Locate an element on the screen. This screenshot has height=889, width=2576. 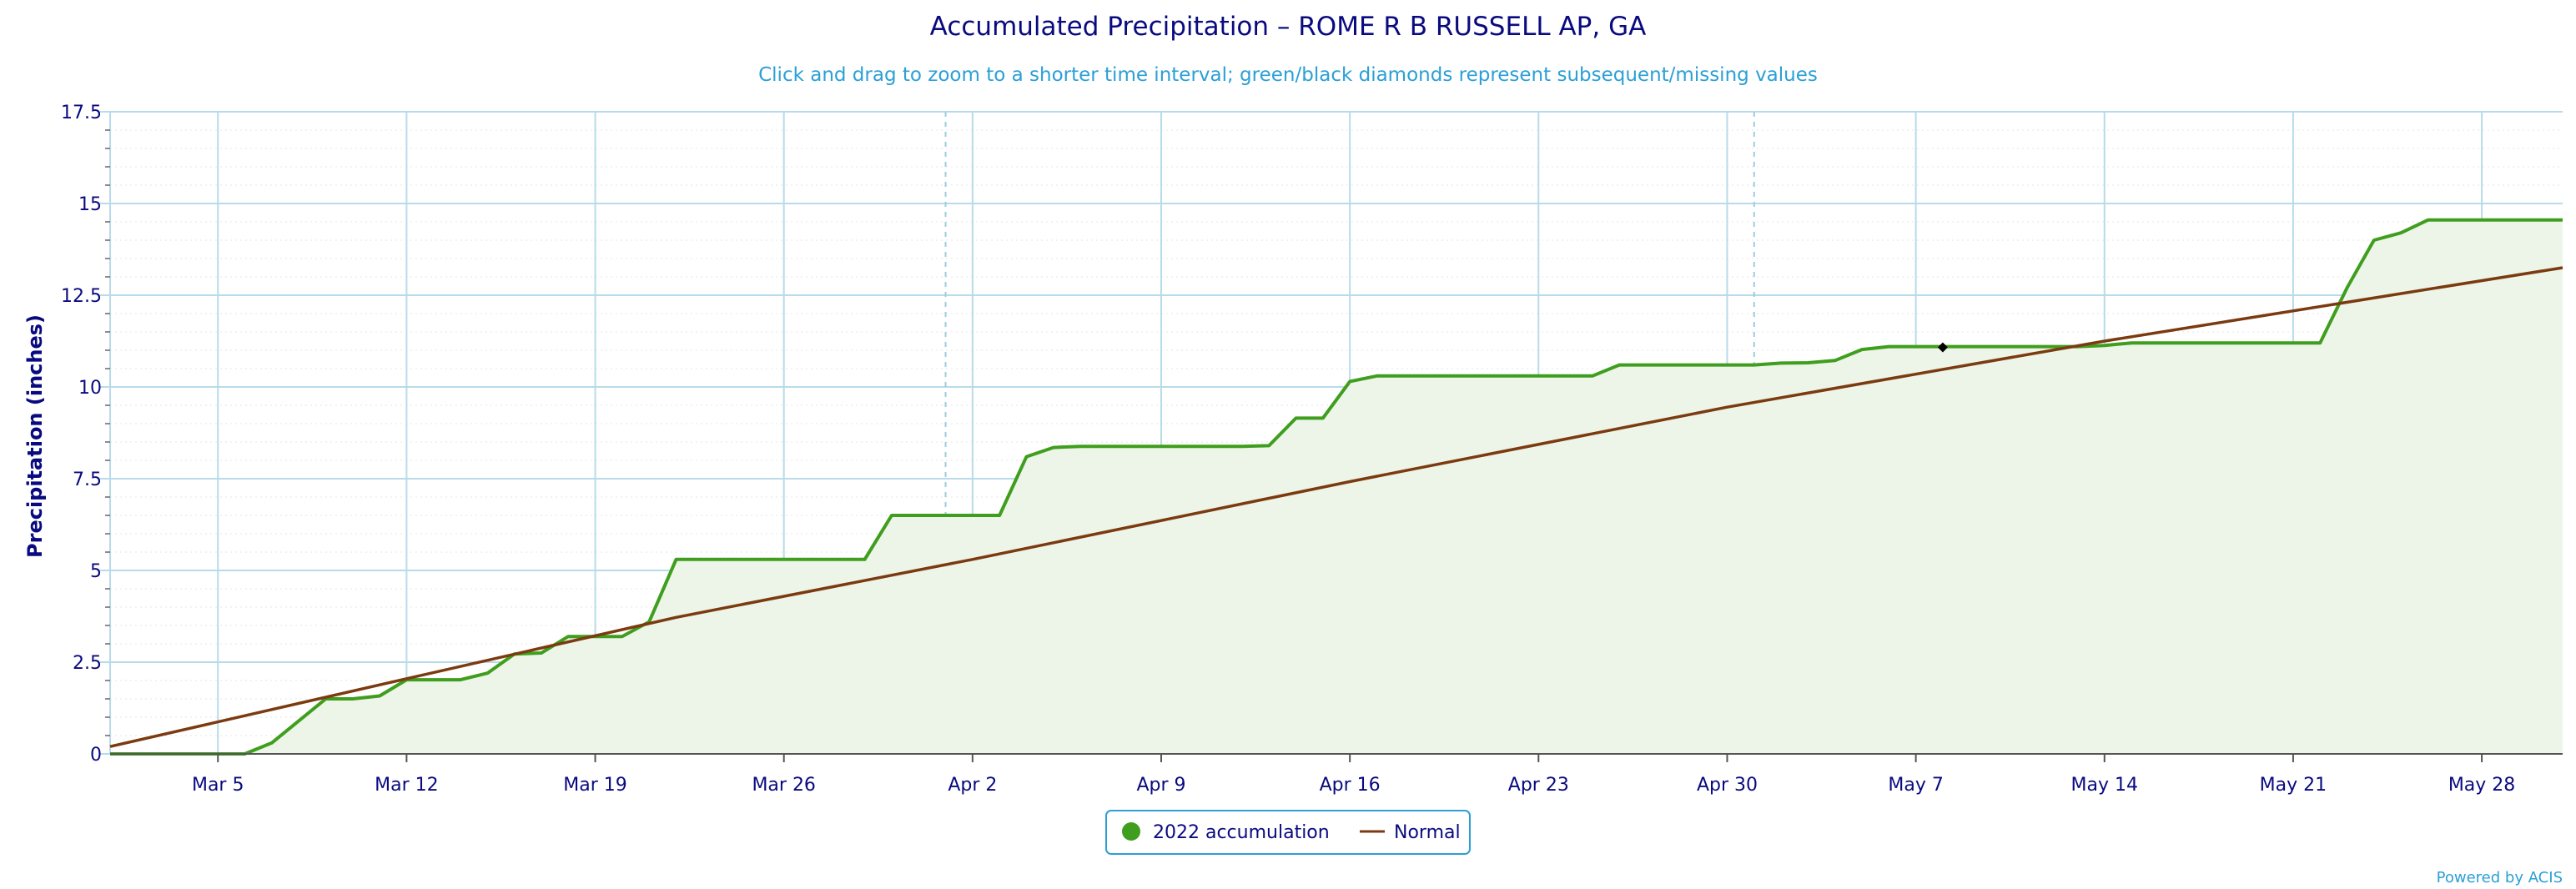
x-tick-label: Apr 23 is located at coordinates (1538, 785).